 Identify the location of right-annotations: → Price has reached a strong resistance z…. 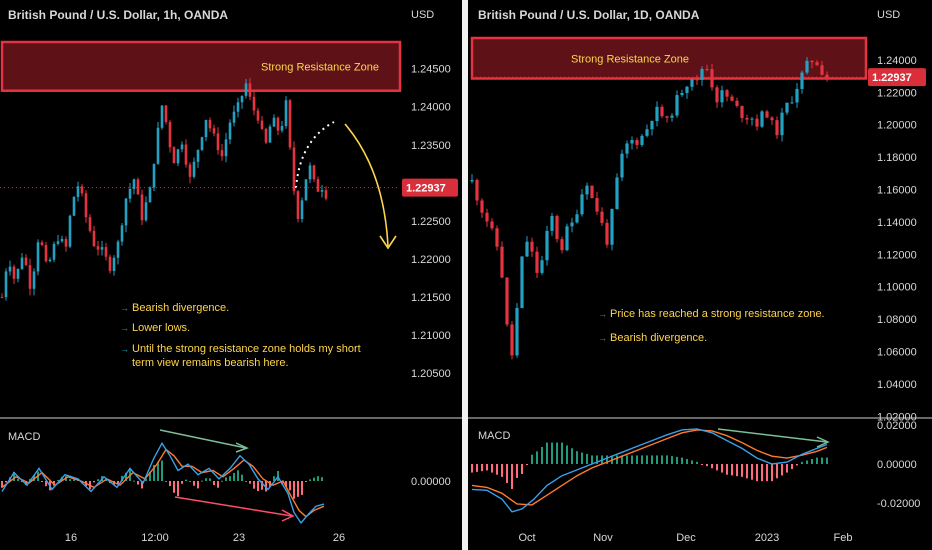
(714, 378).